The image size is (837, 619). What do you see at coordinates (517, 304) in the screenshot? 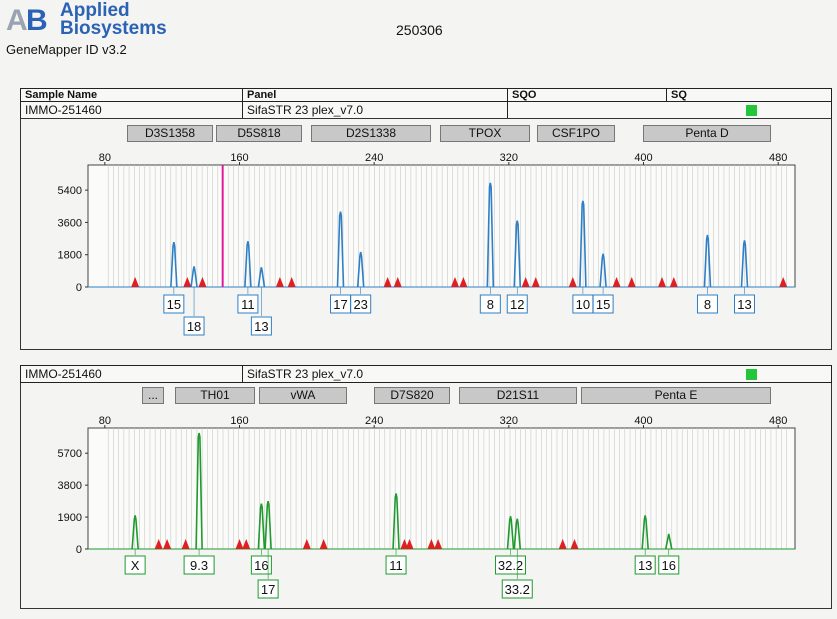
I see `allele-call-label: 12` at bounding box center [517, 304].